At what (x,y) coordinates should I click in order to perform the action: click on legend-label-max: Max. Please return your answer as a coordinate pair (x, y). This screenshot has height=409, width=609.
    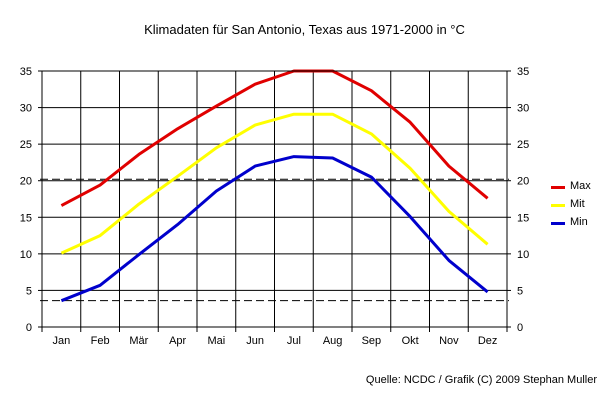
    Looking at the image, I should click on (580, 186).